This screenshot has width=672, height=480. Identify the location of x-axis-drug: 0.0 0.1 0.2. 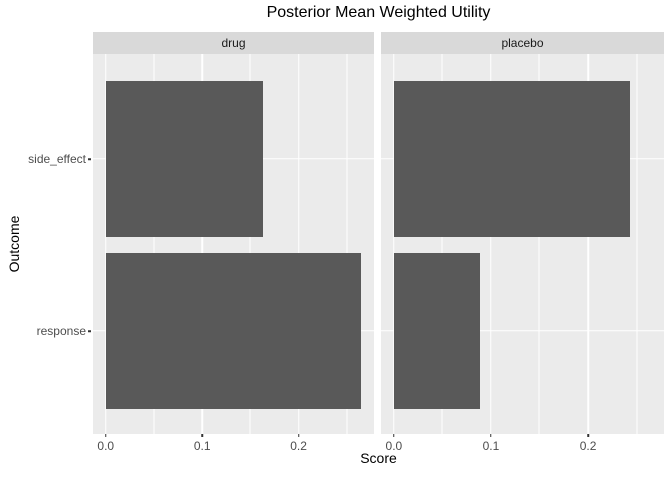
(233, 449).